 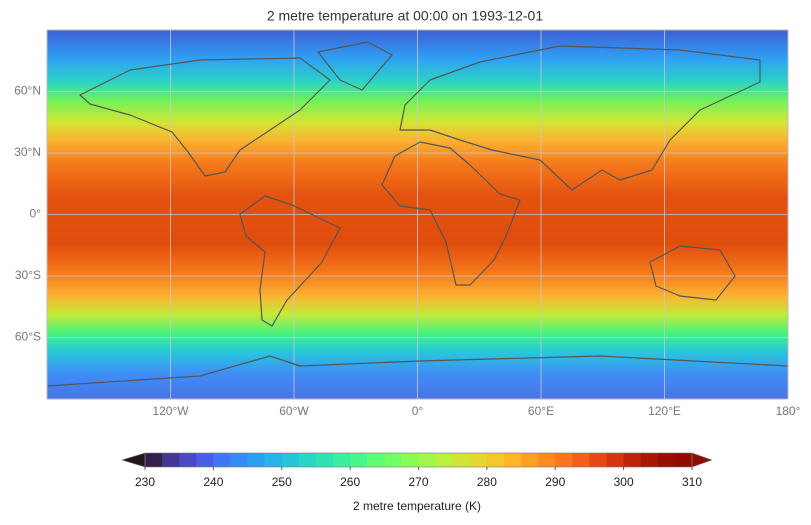 What do you see at coordinates (213, 482) in the screenshot?
I see `colorbar-tick-label: 240` at bounding box center [213, 482].